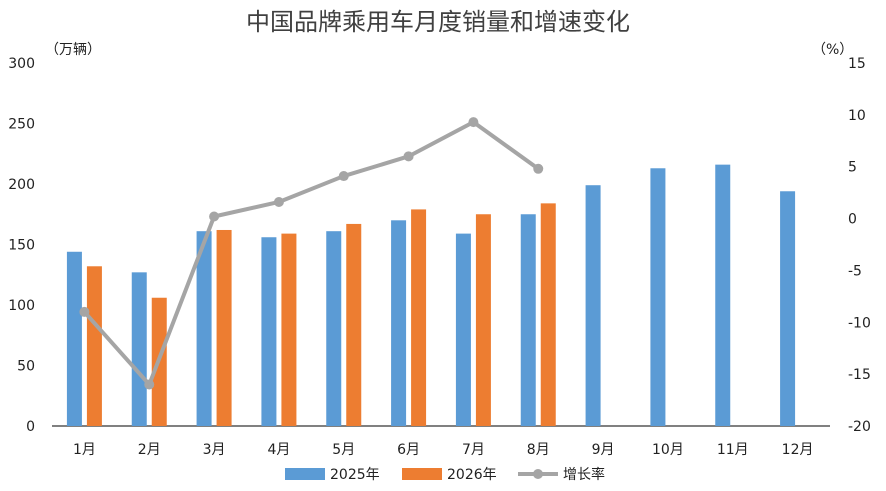  I want to click on x-tick-label: 11月, so click(733, 450).